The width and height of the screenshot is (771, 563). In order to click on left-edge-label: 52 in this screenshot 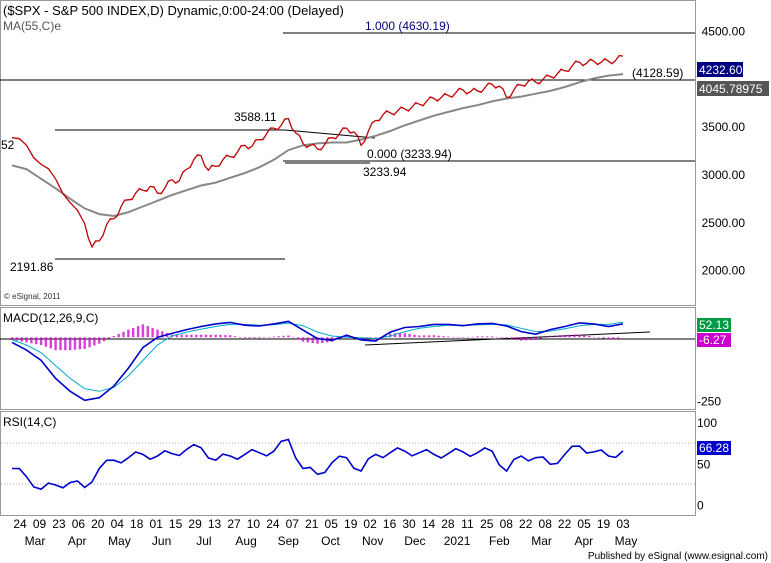, I will do `click(8, 145)`.